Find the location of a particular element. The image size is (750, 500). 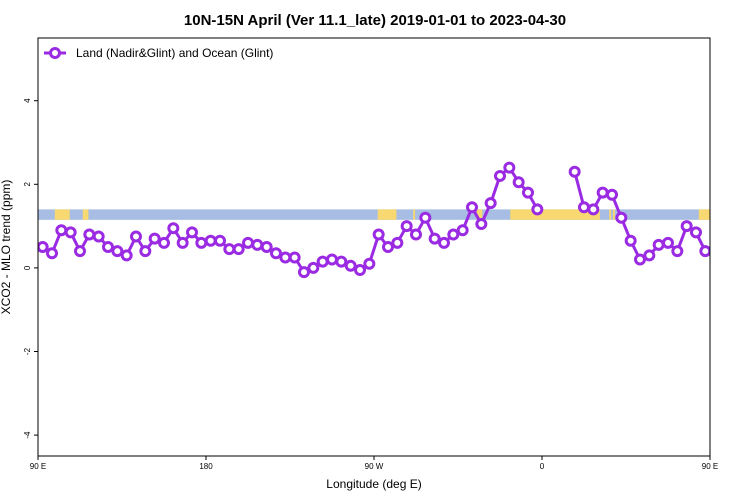

ocean-band is located at coordinates (374, 214).